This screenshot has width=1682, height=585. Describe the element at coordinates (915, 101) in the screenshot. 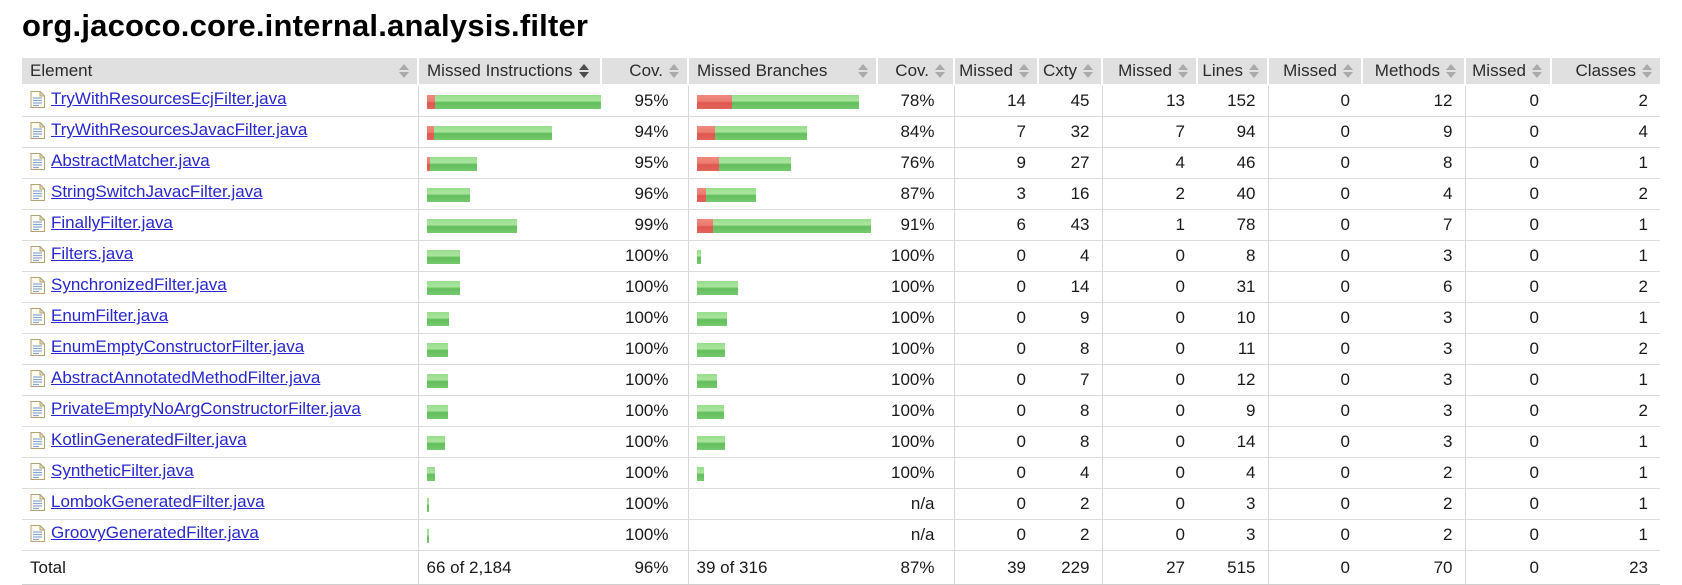

I see `branches-coverage-cell: 78%` at that location.